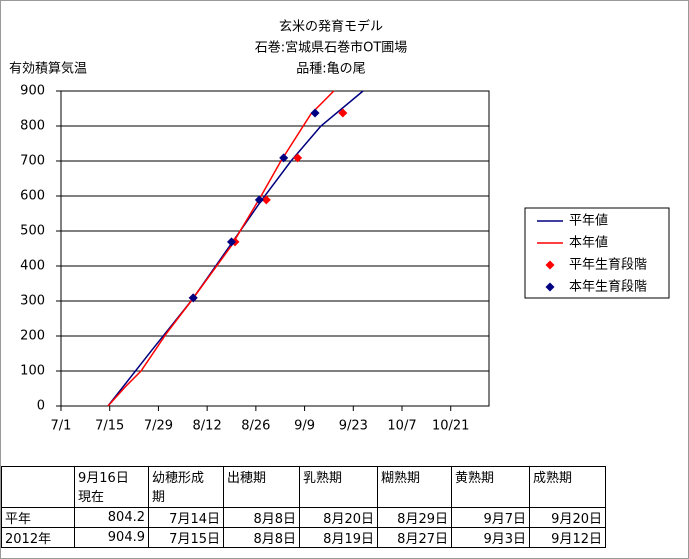 The height and width of the screenshot is (559, 689). Describe the element at coordinates (111, 487) in the screenshot. I see `header-cell: 9月16日 現在` at that location.